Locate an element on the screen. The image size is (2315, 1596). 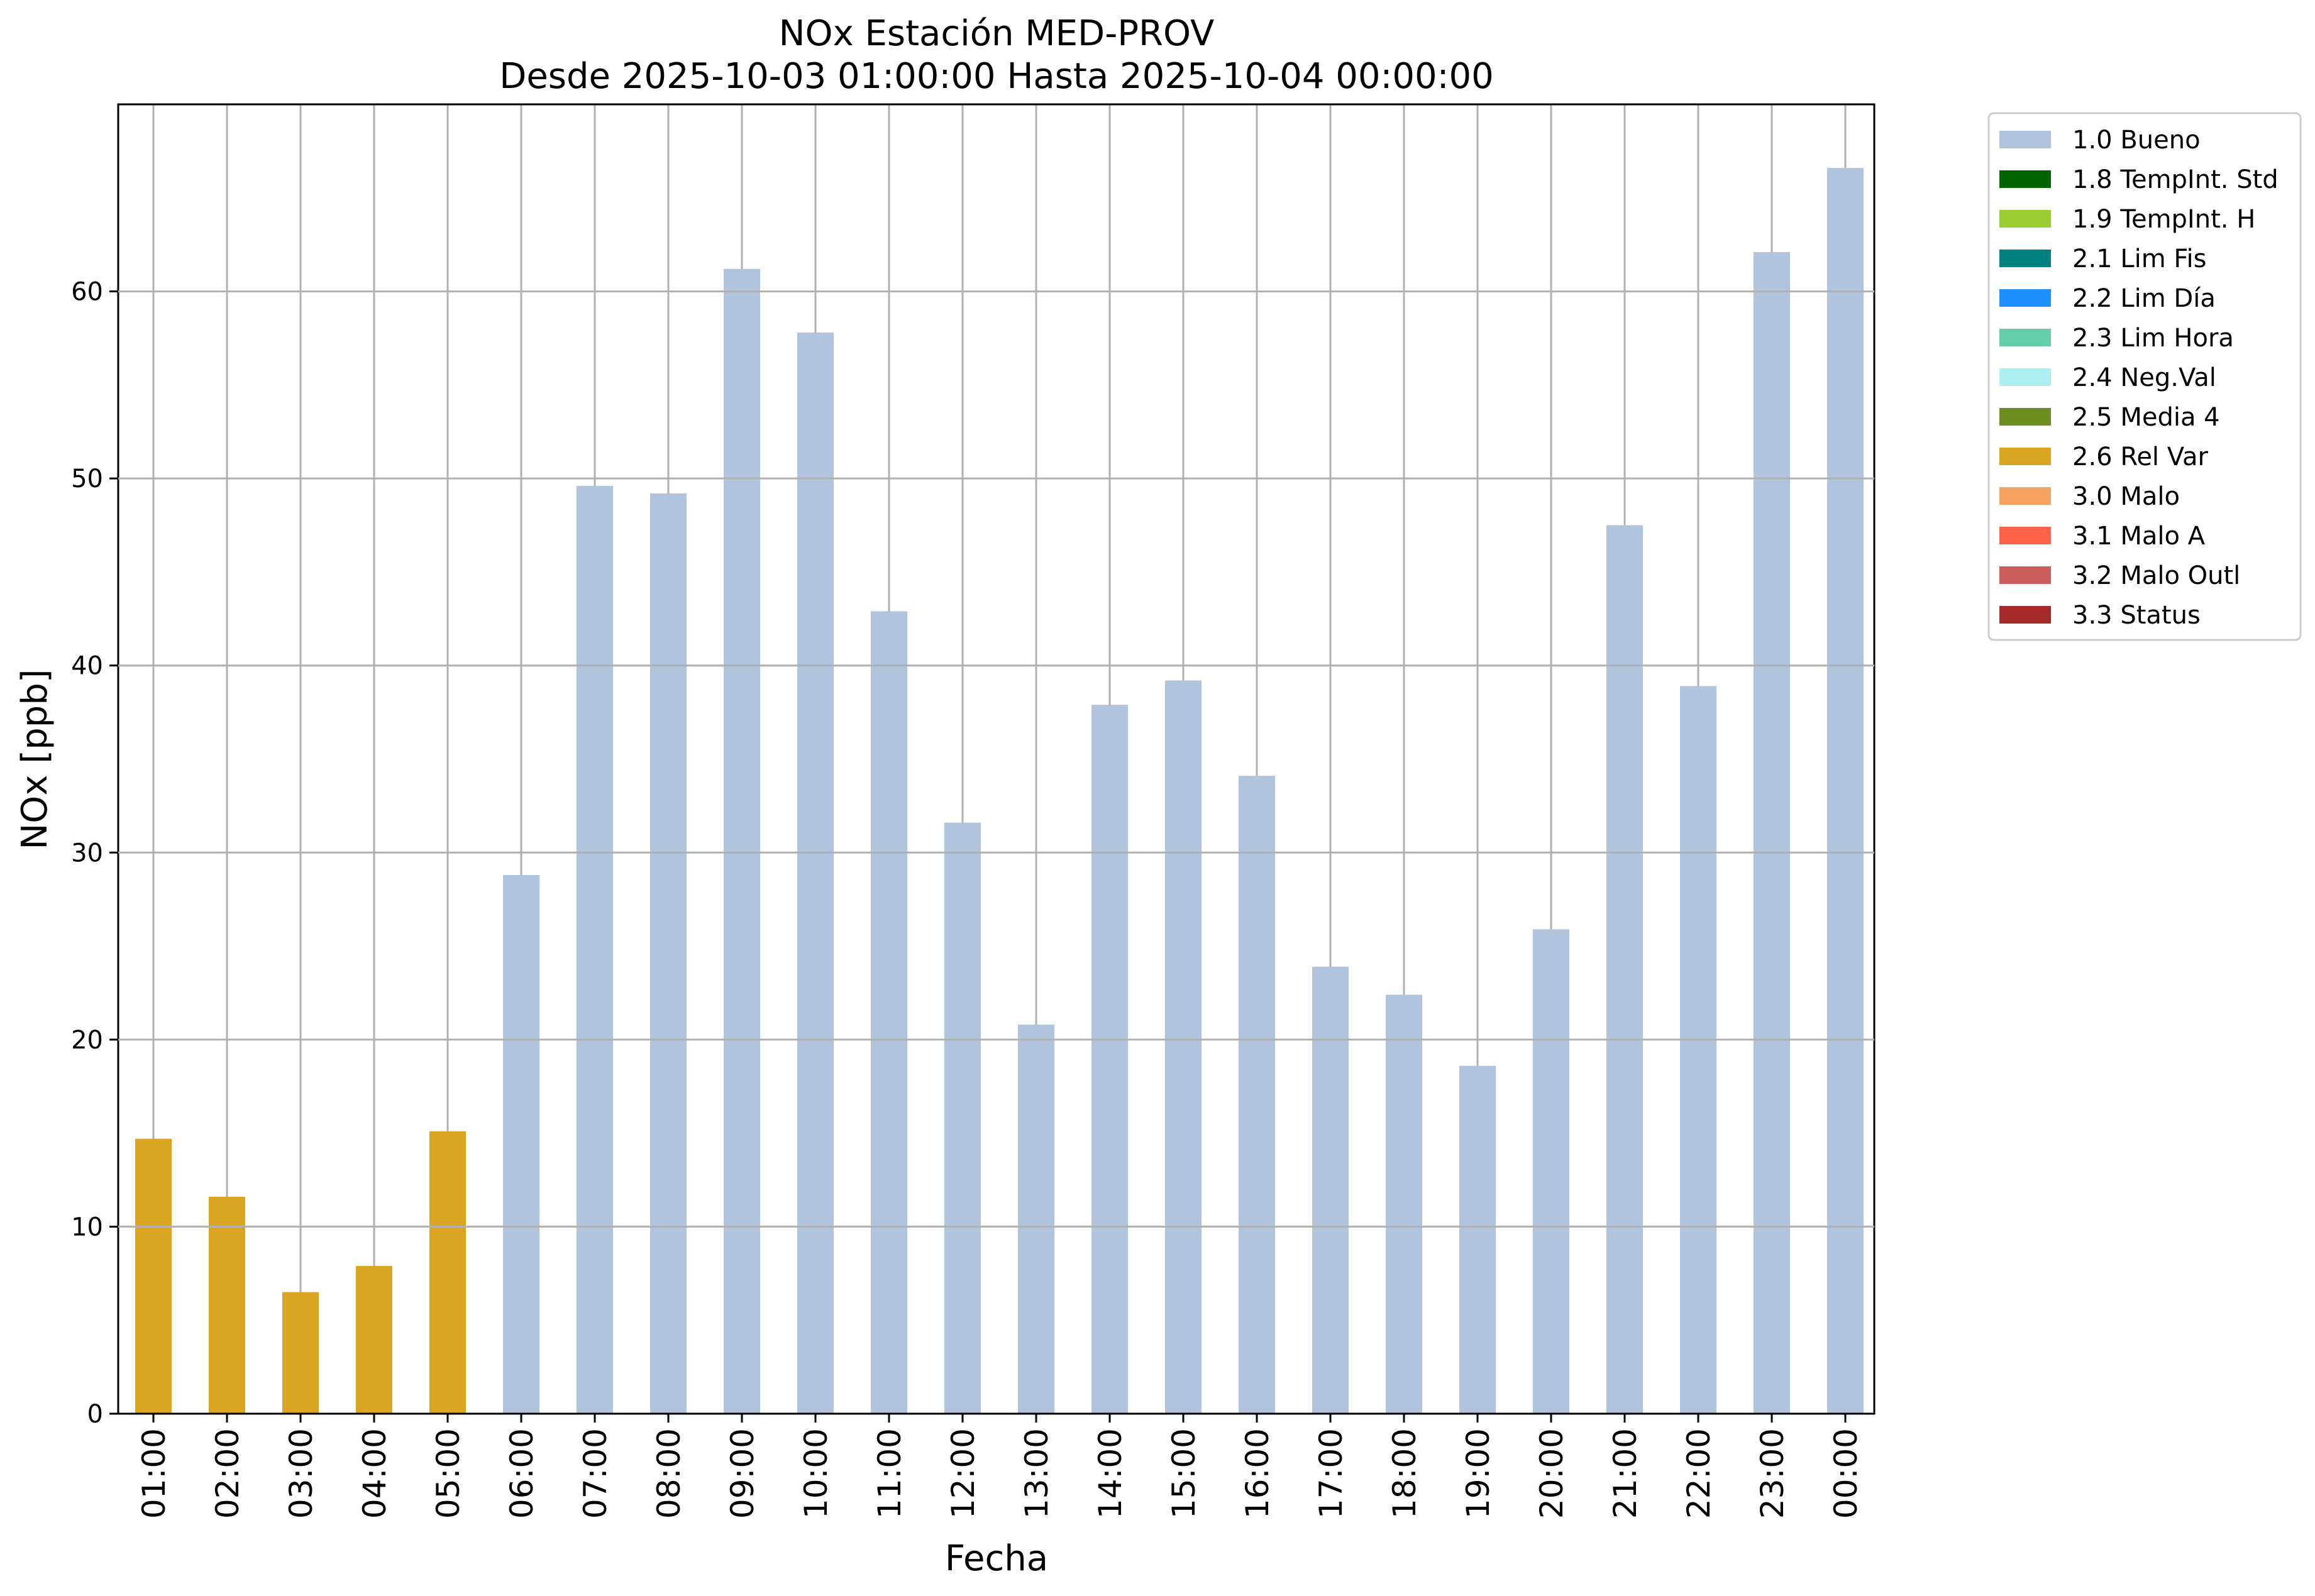
legend-label: 2.5 Media 4 is located at coordinates (2146, 417).